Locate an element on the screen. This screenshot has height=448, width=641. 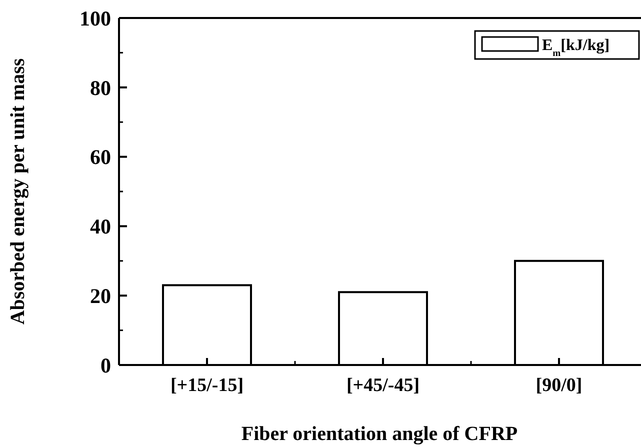
x-axis-title: Fiber orientation angle of CFRP is located at coordinates (379, 434).